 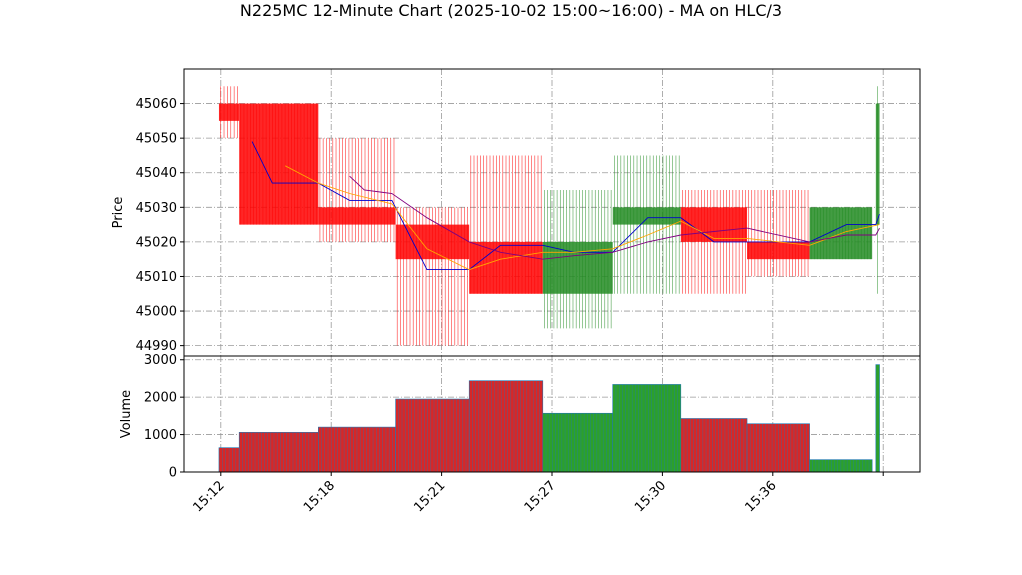 What do you see at coordinates (156, 312) in the screenshot?
I see `price-tick-label: 45000` at bounding box center [156, 312].